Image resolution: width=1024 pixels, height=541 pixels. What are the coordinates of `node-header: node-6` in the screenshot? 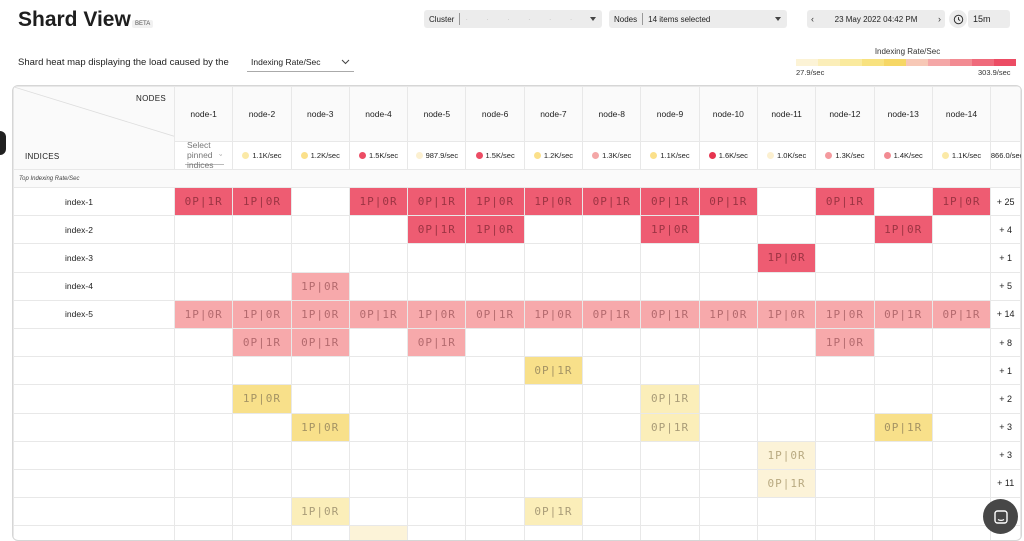 It's located at (495, 114).